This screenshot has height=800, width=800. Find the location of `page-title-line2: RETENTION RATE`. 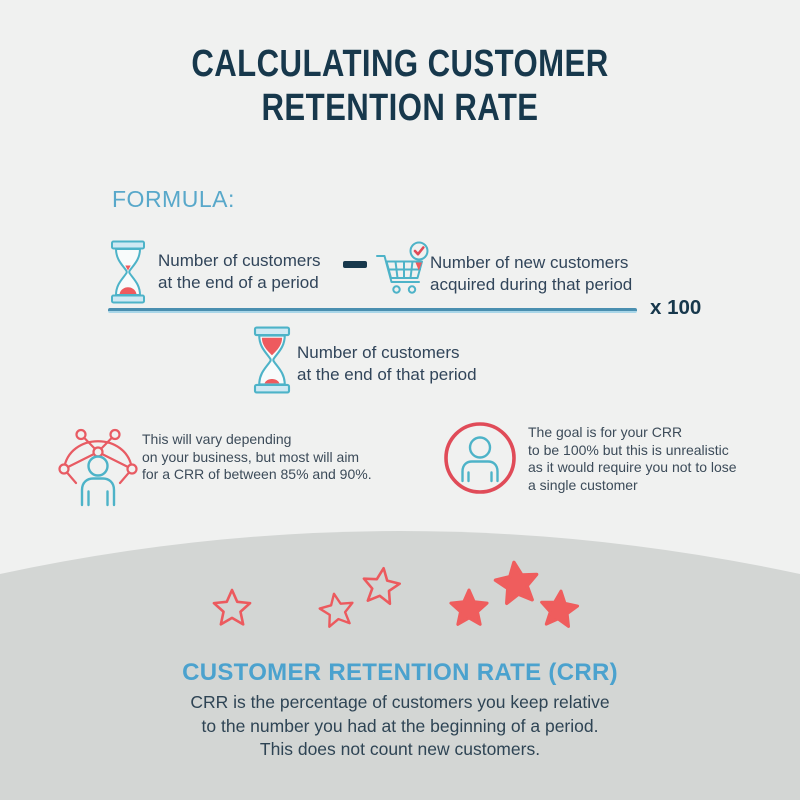

page-title-line2: RETENTION RATE is located at coordinates (400, 108).